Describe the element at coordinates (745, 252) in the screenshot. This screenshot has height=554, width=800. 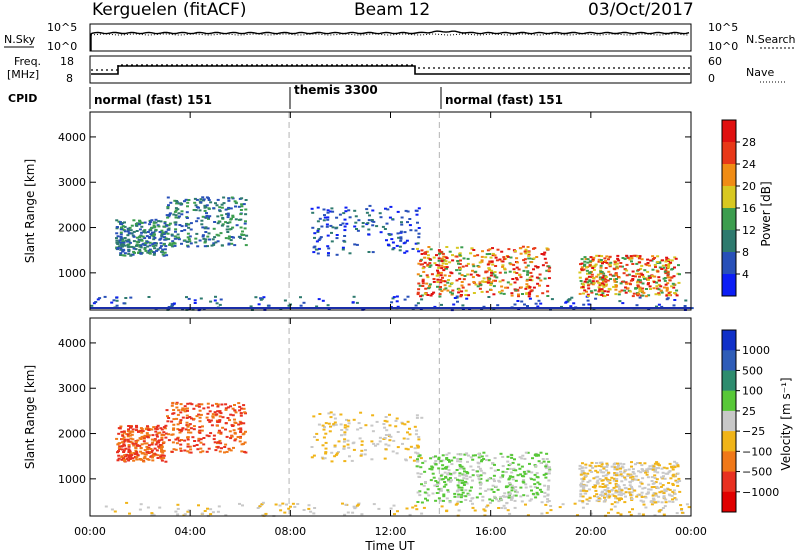
I see `colorbar-tick-label: 8` at that location.